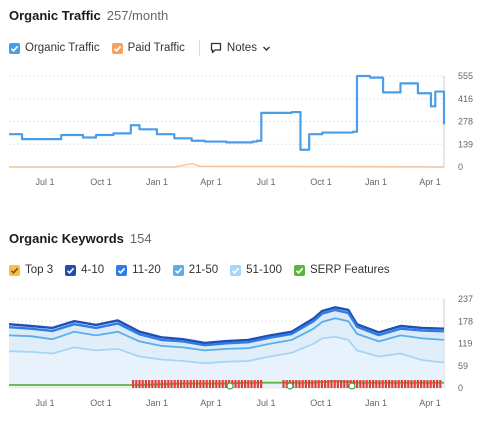  I want to click on legend-paid-traffic: Paid Traffic, so click(148, 48).